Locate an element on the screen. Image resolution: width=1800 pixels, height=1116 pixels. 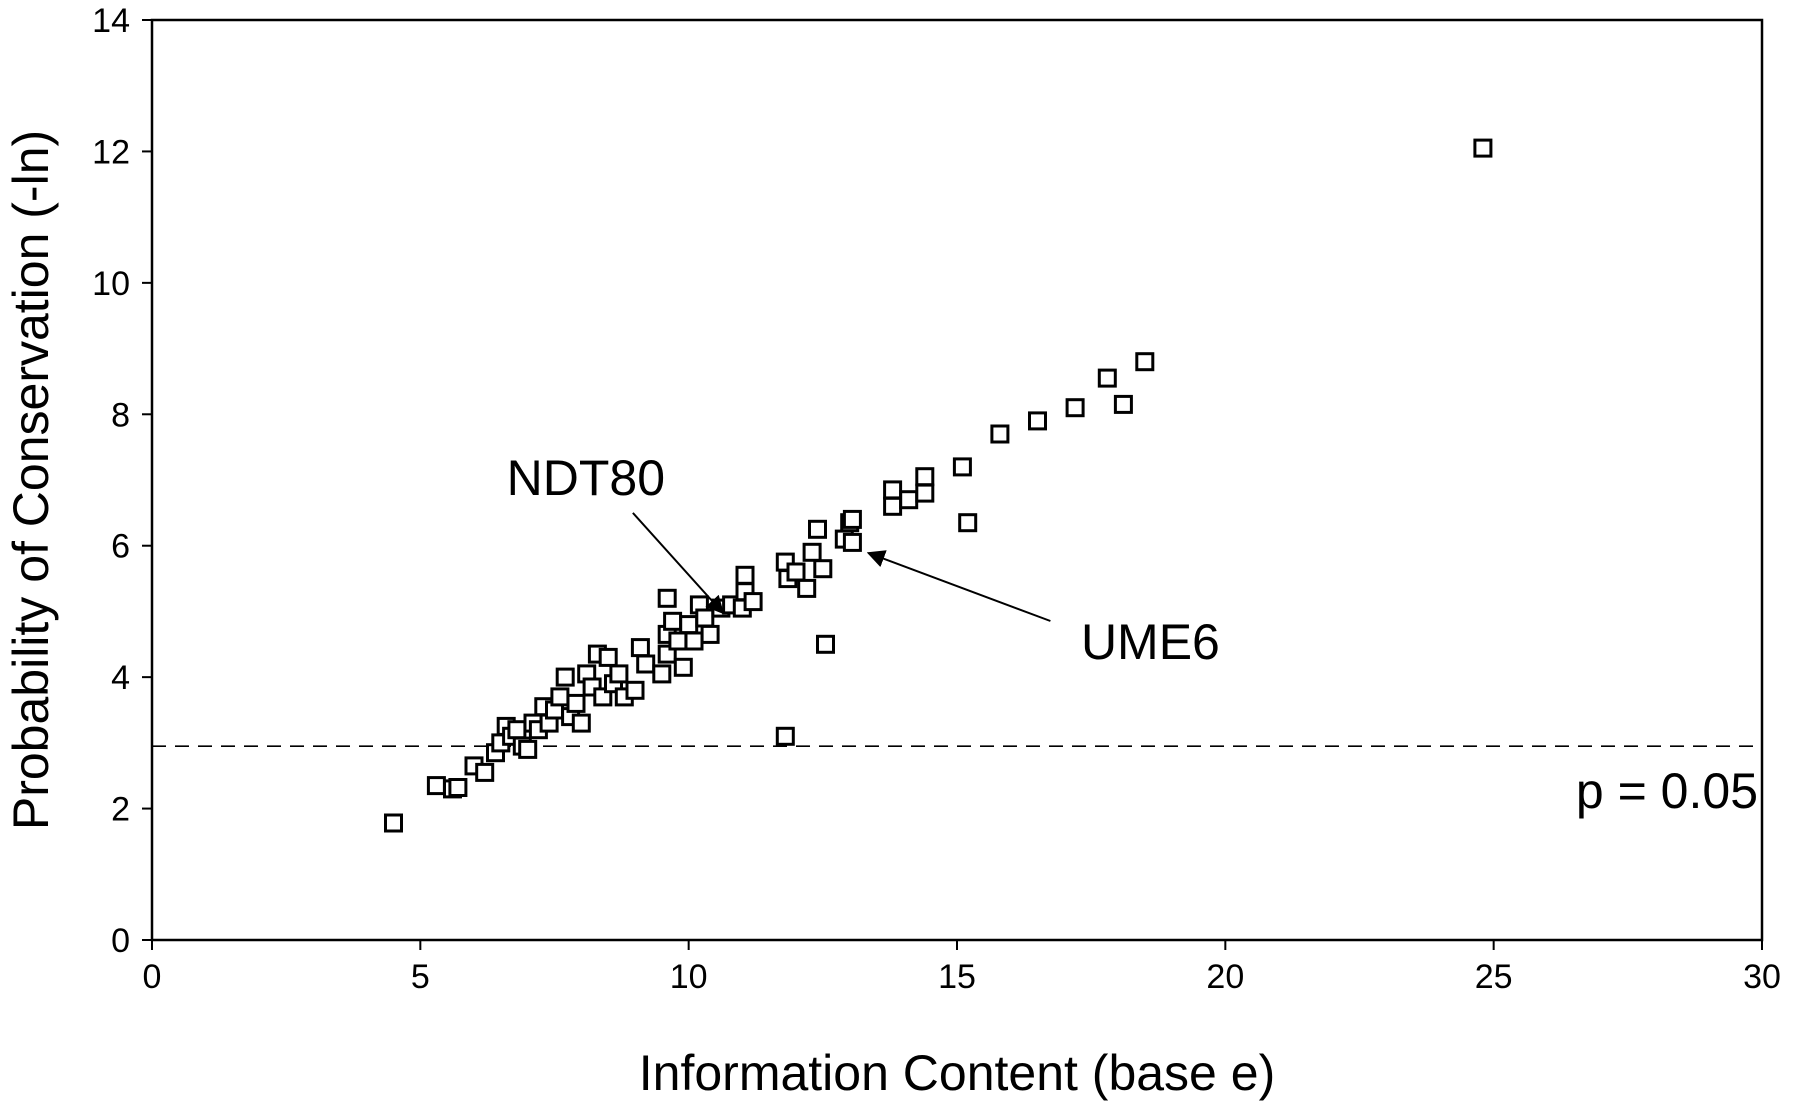
x-tick-label: 25 is located at coordinates (1494, 977).